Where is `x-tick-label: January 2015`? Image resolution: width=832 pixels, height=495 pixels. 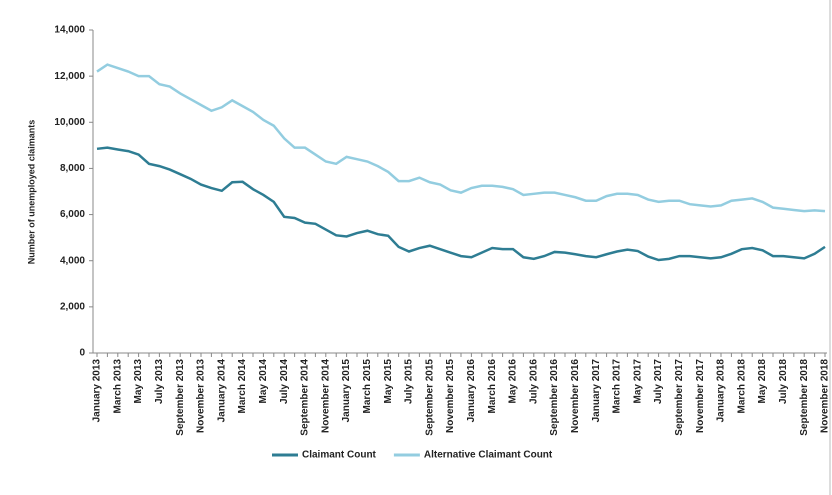
x-tick-label: January 2015 is located at coordinates (346, 391).